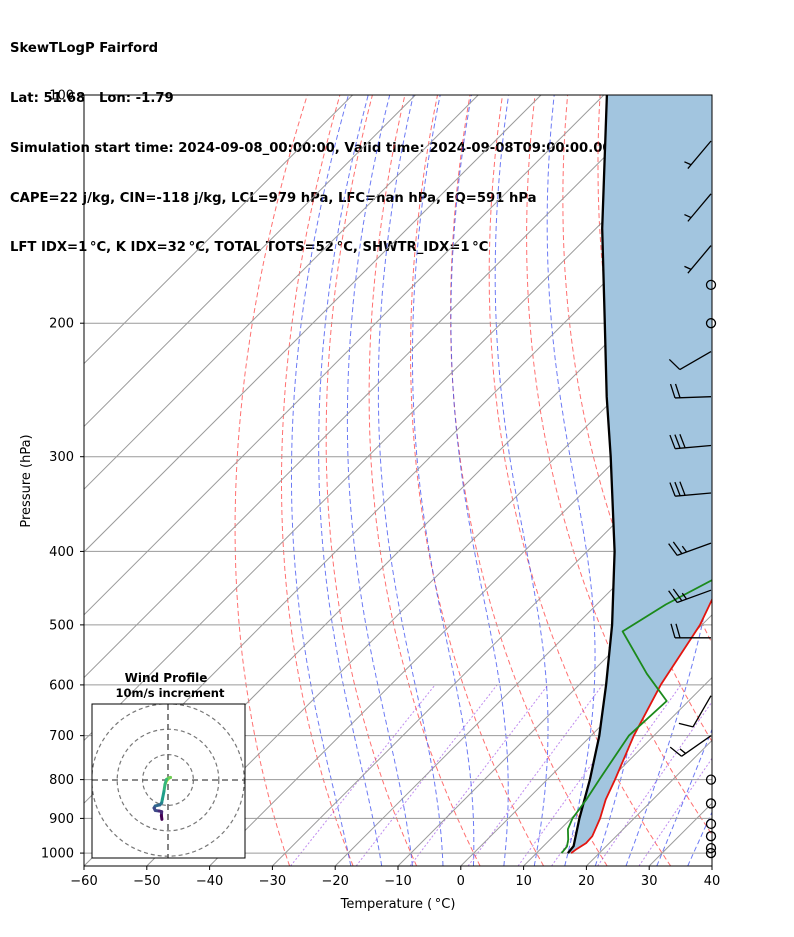 This screenshot has height=937, width=794. I want to click on y-tick-label: 400, so click(61, 552).